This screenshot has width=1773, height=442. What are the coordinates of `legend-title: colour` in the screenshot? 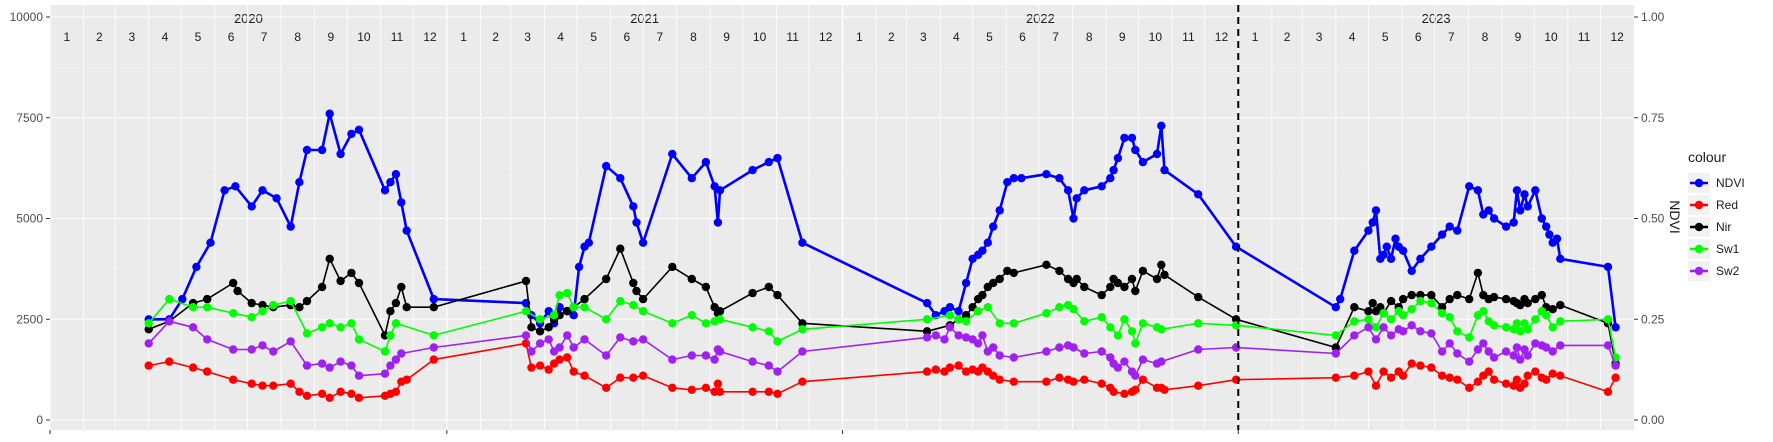 It's located at (1707, 157).